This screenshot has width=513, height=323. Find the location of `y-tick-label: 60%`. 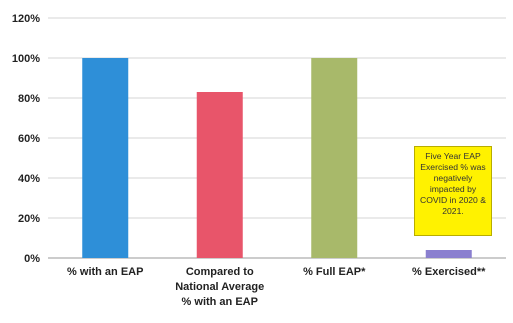

y-tick-label: 60% is located at coordinates (29, 139).